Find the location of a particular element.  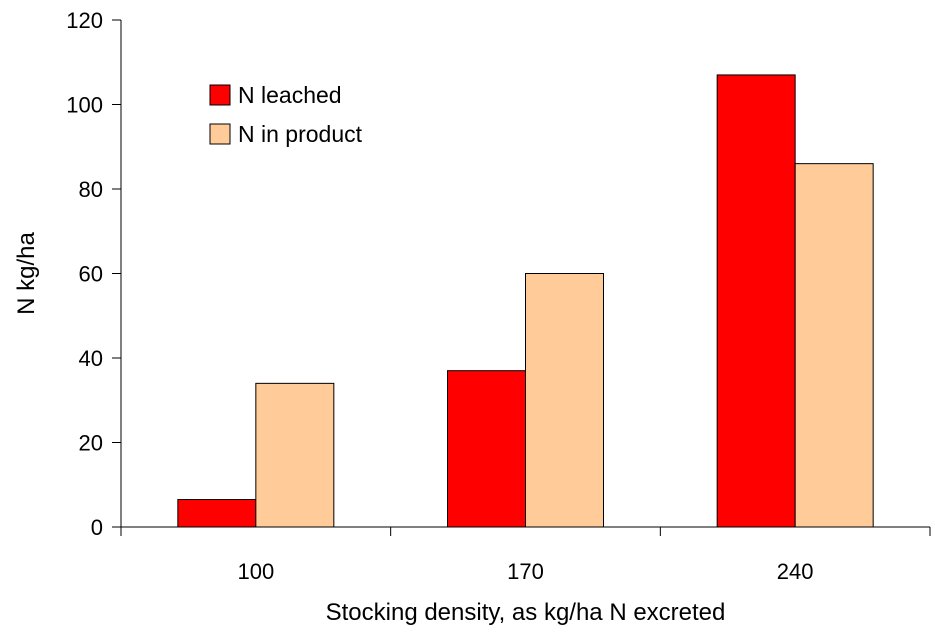

y-tick-label: 60 is located at coordinates (91, 274).